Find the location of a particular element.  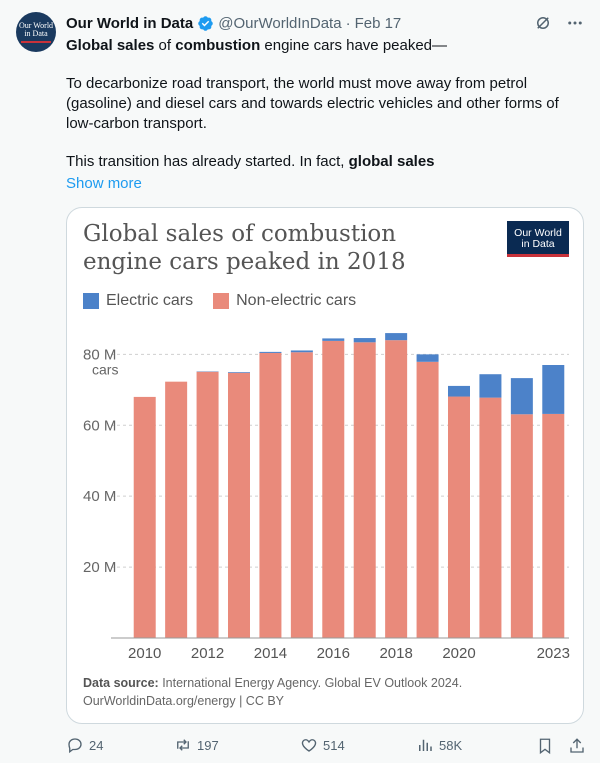

x-tick-label: 2012 is located at coordinates (207, 653).